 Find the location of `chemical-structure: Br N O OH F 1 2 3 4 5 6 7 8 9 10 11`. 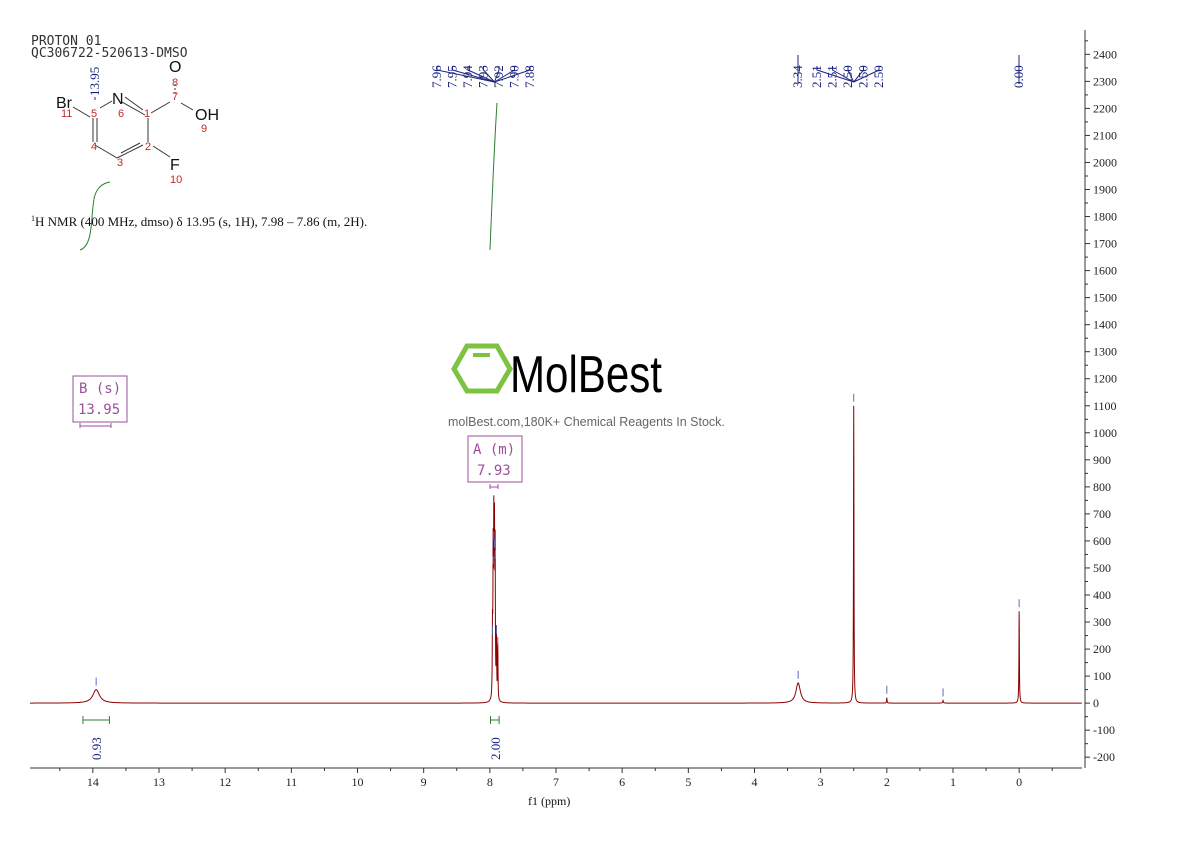

chemical-structure: Br N O OH F 1 2 3 4 5 6 7 8 9 10 11 is located at coordinates (137, 122).